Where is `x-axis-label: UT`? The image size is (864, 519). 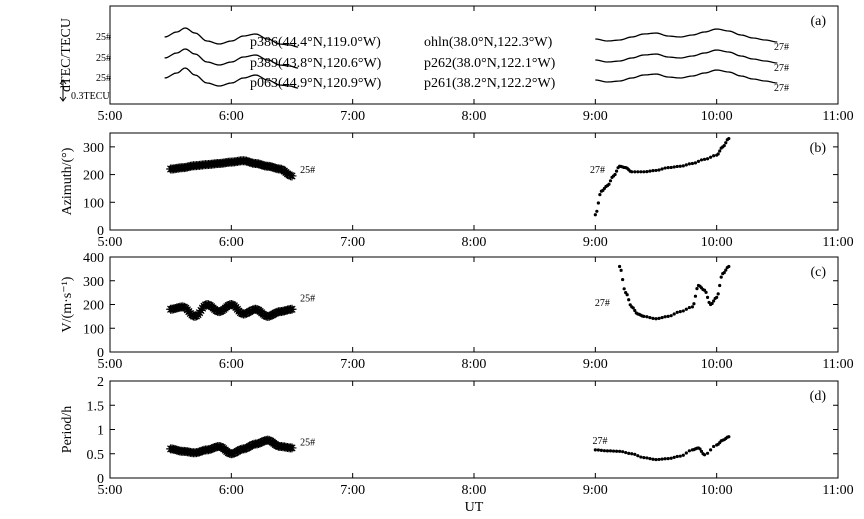 x-axis-label: UT is located at coordinates (474, 507).